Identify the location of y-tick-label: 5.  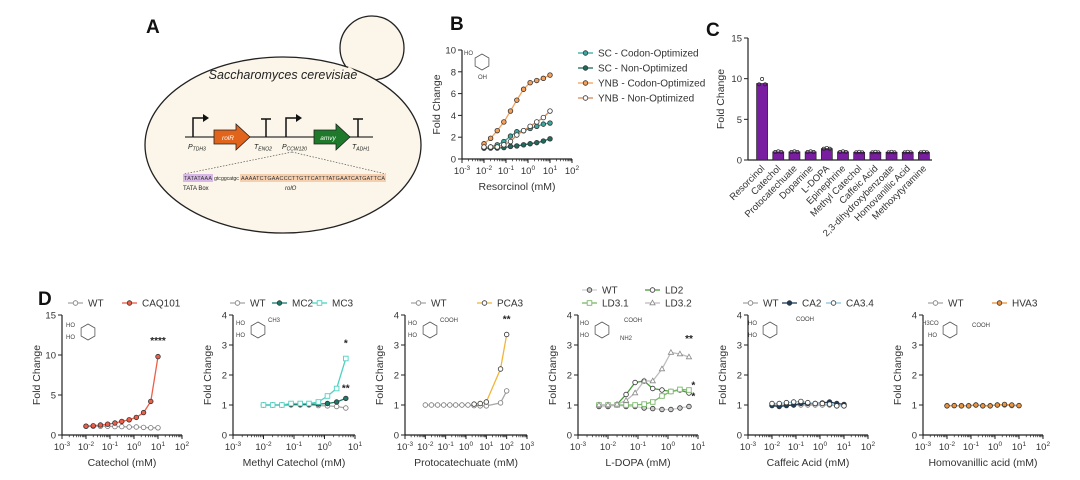
(53, 396).